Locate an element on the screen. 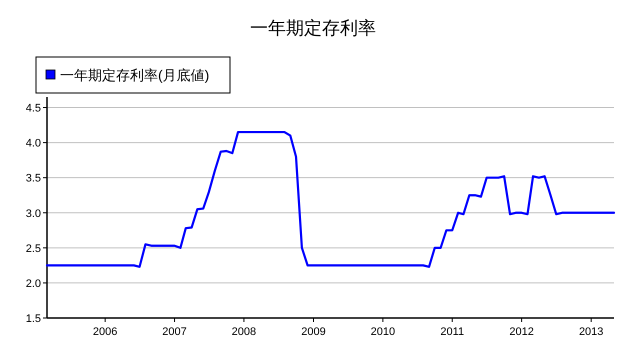 The height and width of the screenshot is (345, 626). x-tick-label: 2010 is located at coordinates (383, 332).